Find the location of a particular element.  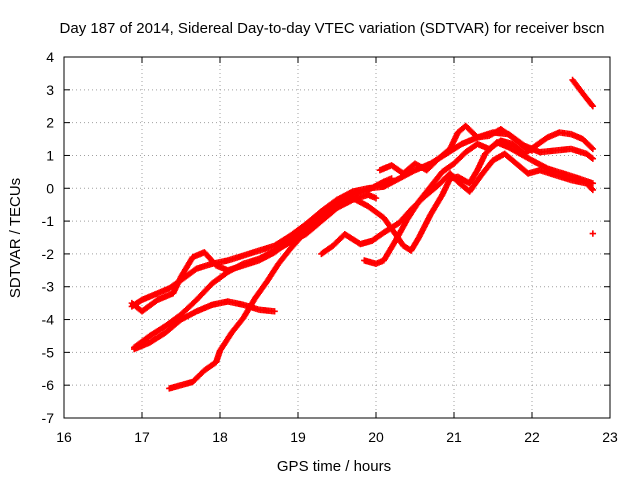

y-tick-label: -1 is located at coordinates (48, 221).